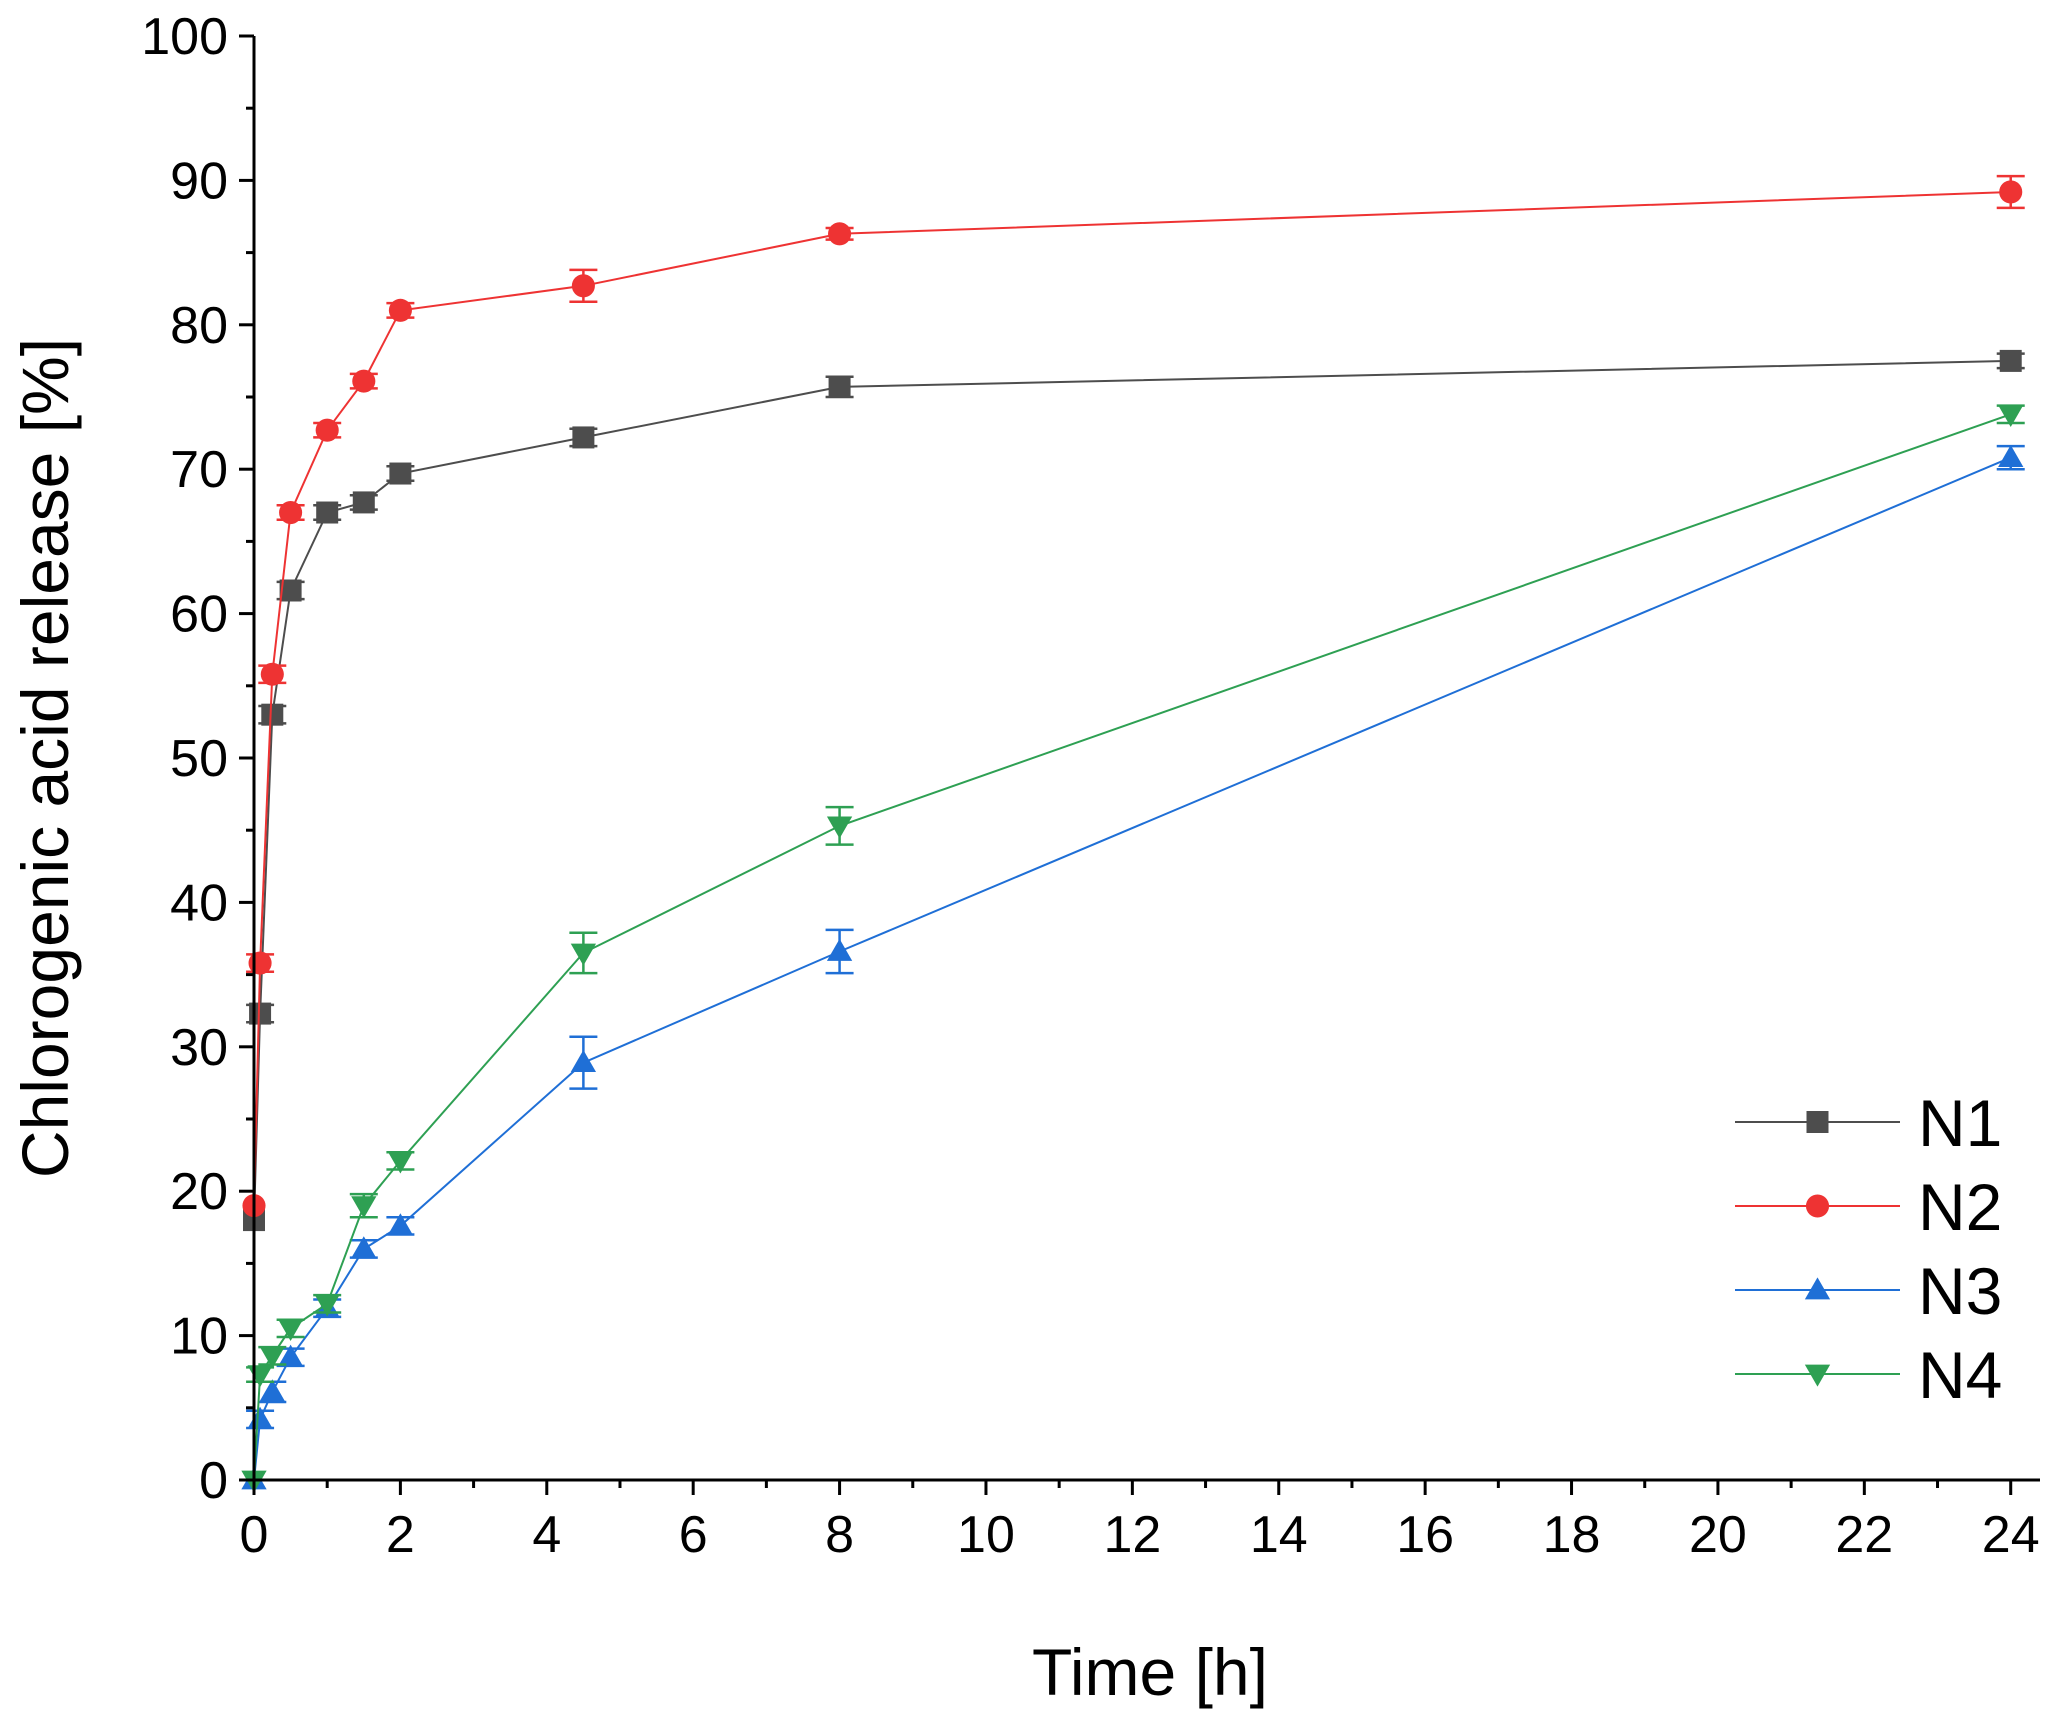 Image resolution: width=2057 pixels, height=1721 pixels. Describe the element at coordinates (1864, 1535) in the screenshot. I see `x-tick-label: 22` at that location.